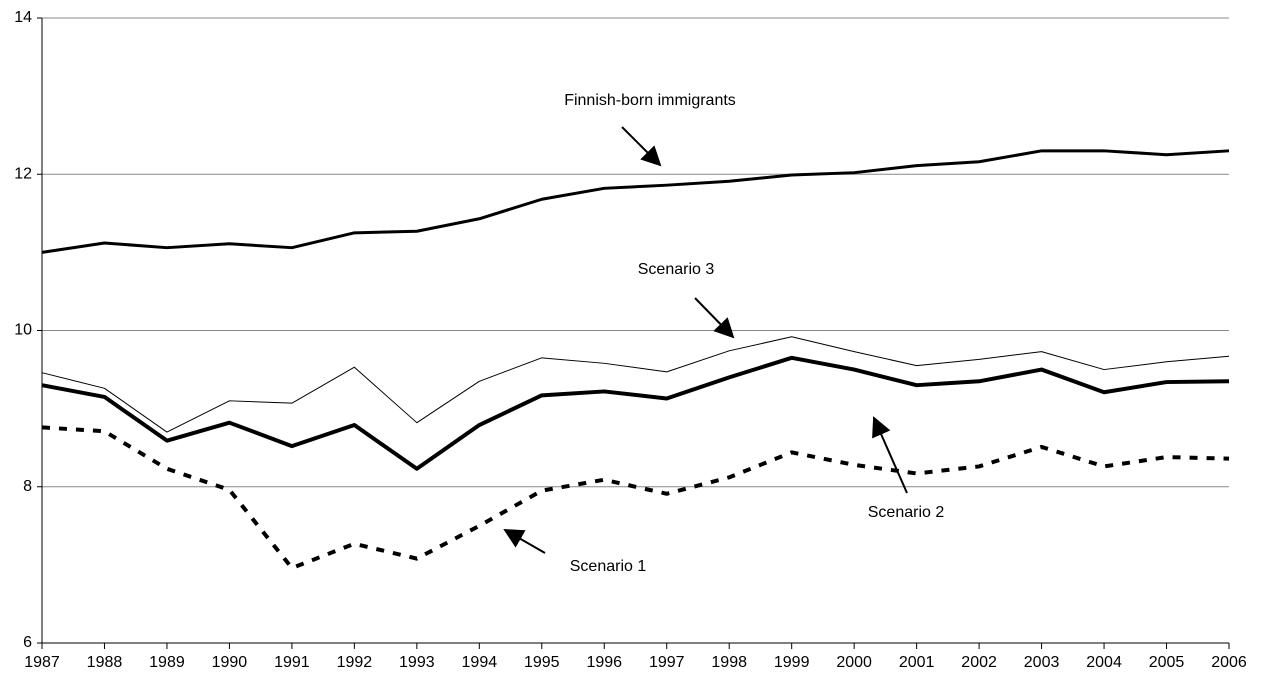 Image resolution: width=1267 pixels, height=680 pixels. What do you see at coordinates (355, 662) in the screenshot?
I see `x-tick-label: 1992` at bounding box center [355, 662].